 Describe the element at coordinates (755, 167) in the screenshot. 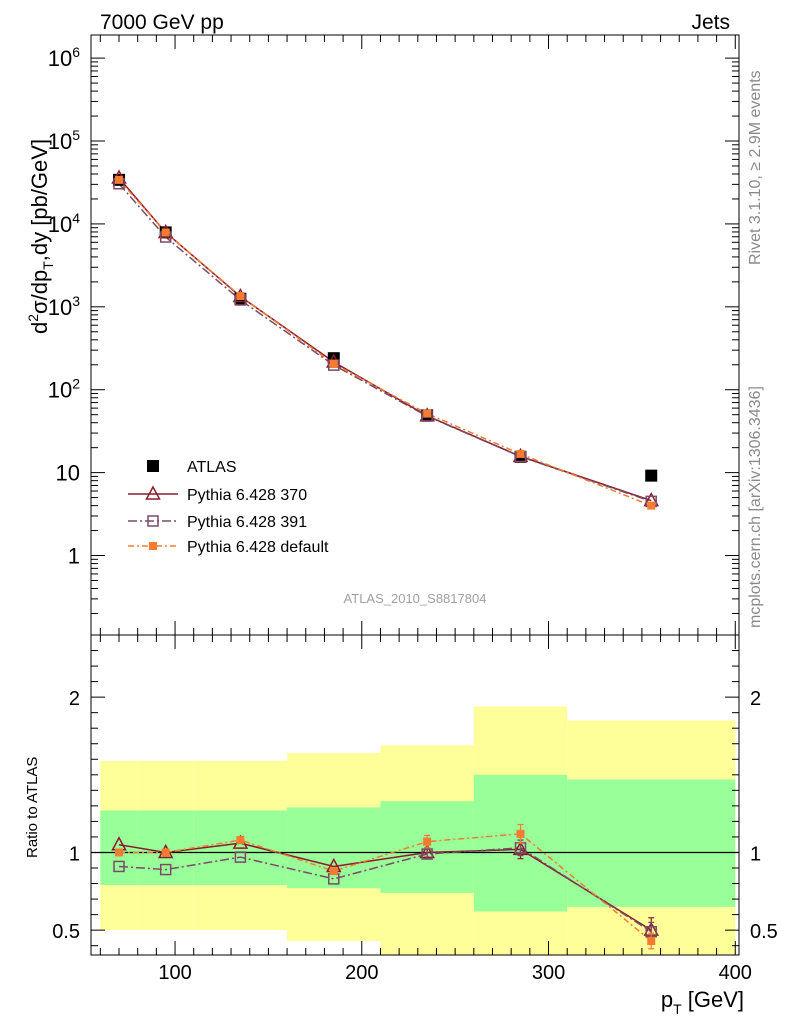

I see `side-text-upper: Rivet 3.1.10, ≥ 2.9M events` at that location.